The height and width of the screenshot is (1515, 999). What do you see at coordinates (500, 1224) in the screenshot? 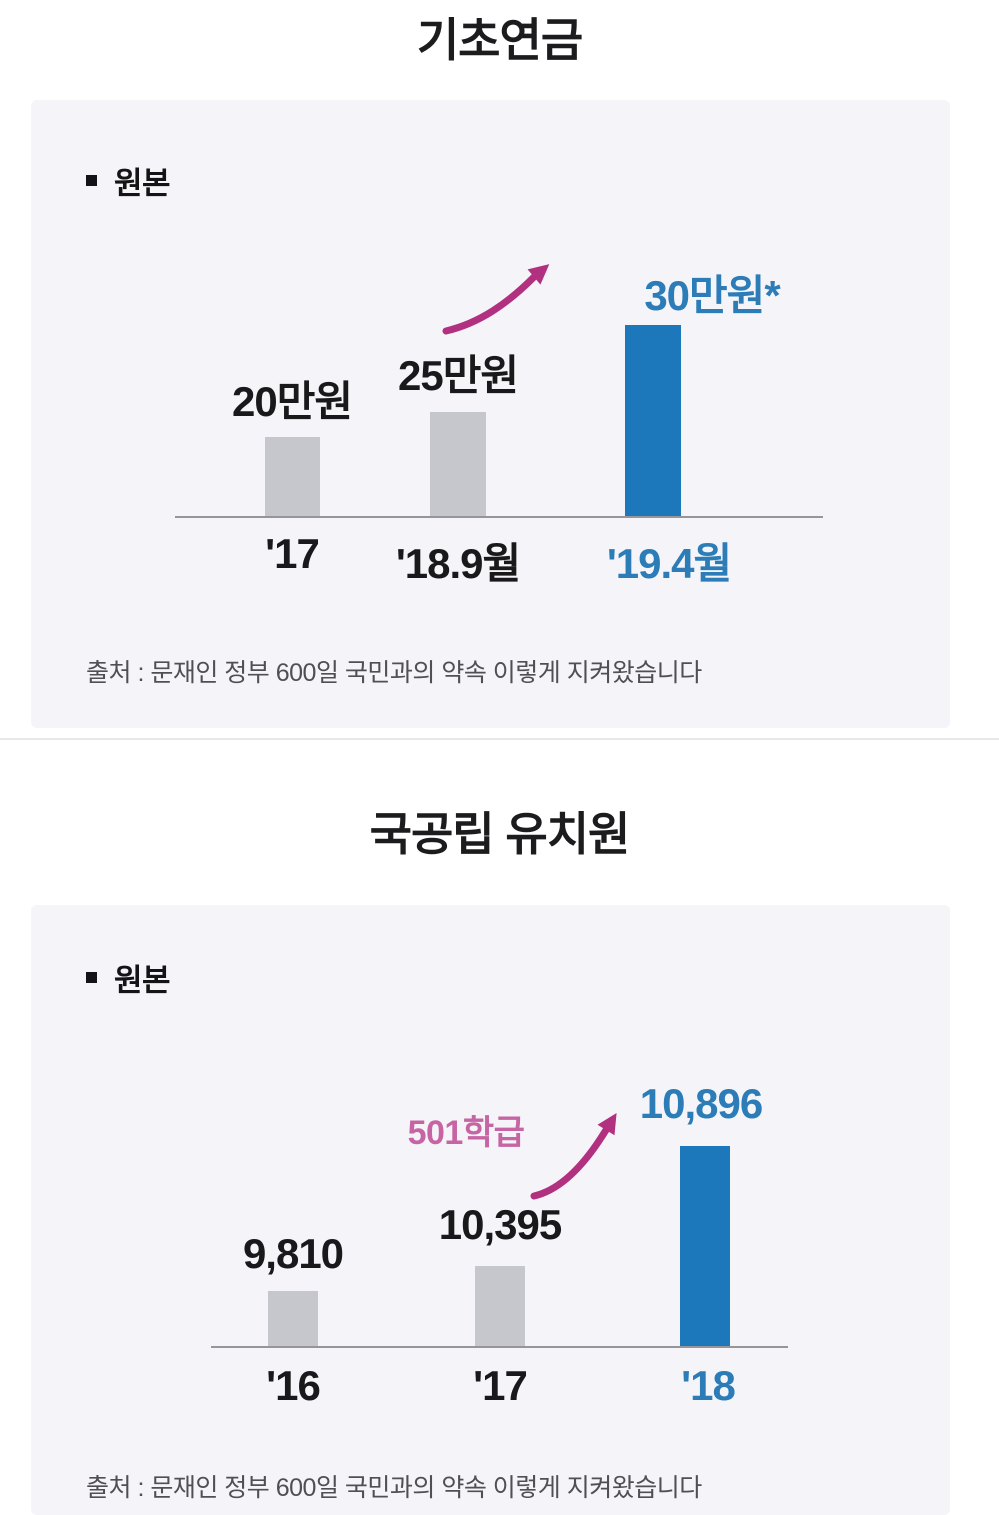
I see `value-label-2017: 10,395` at bounding box center [500, 1224].